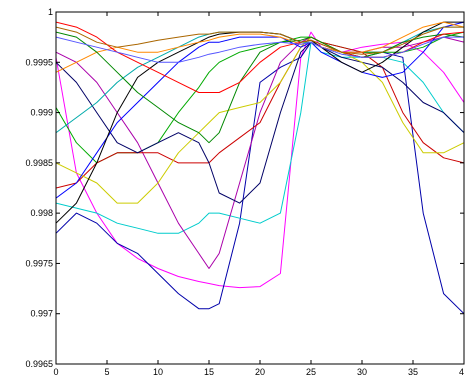 This screenshot has height=376, width=467. Describe the element at coordinates (106, 371) in the screenshot. I see `x-tick-label: 5` at that location.